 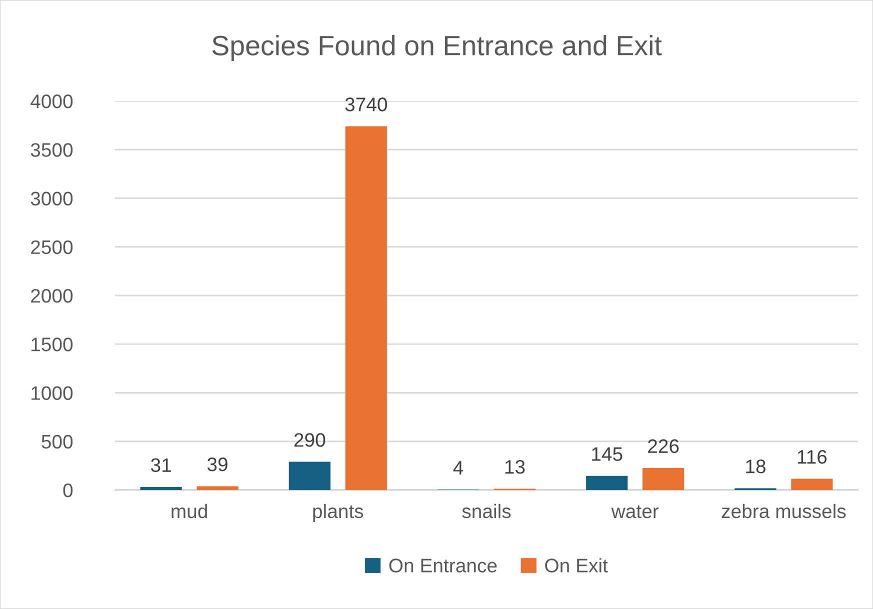 I want to click on data-label: 31, so click(x=160, y=465).